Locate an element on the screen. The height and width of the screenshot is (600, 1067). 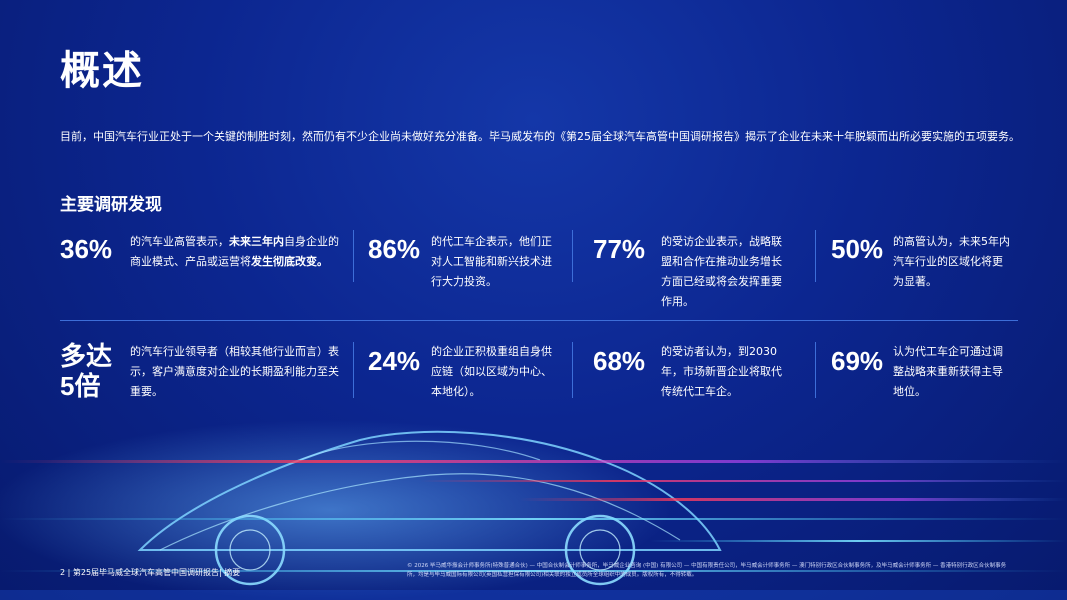
row-divider is located at coordinates (539, 320).